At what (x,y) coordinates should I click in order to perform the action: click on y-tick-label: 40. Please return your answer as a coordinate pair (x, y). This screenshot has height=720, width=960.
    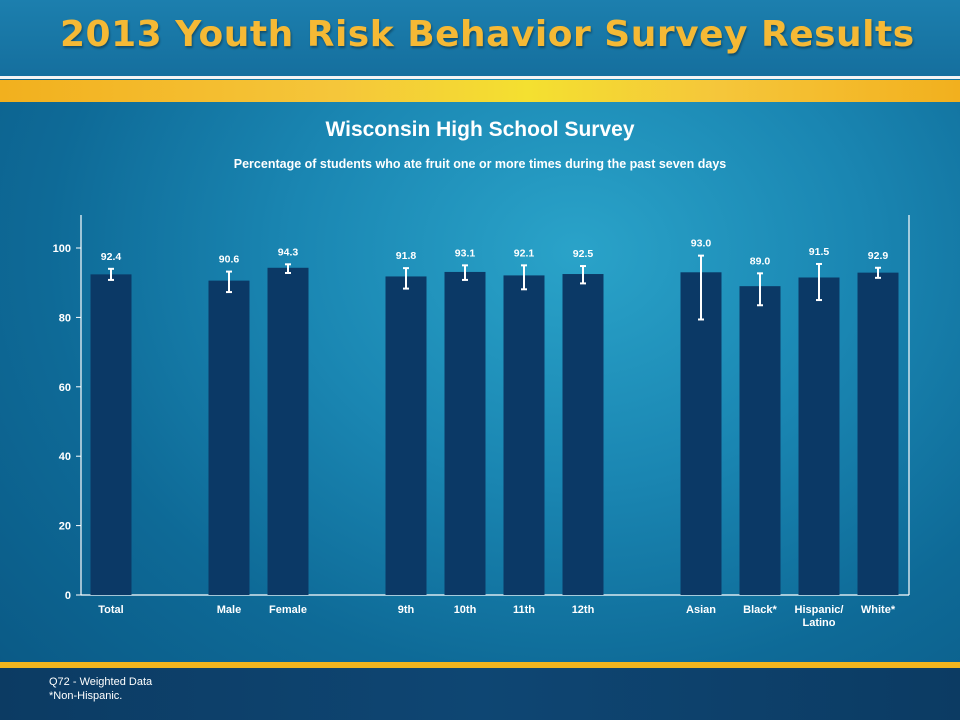
    Looking at the image, I should click on (65, 457).